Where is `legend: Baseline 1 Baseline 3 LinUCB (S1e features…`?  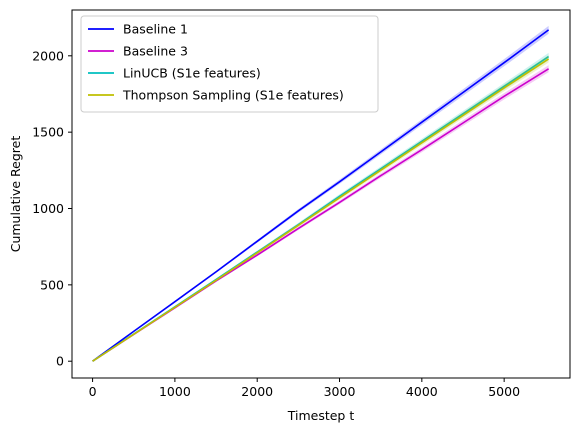 legend: Baseline 1 Baseline 3 LinUCB (S1e features… is located at coordinates (229, 64).